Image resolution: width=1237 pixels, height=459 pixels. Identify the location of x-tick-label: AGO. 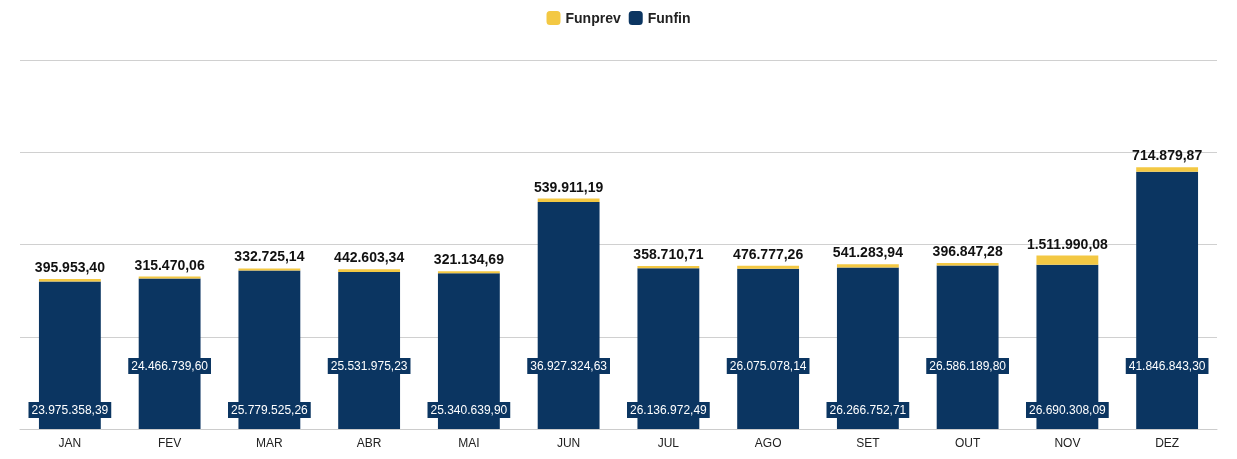
(768, 443).